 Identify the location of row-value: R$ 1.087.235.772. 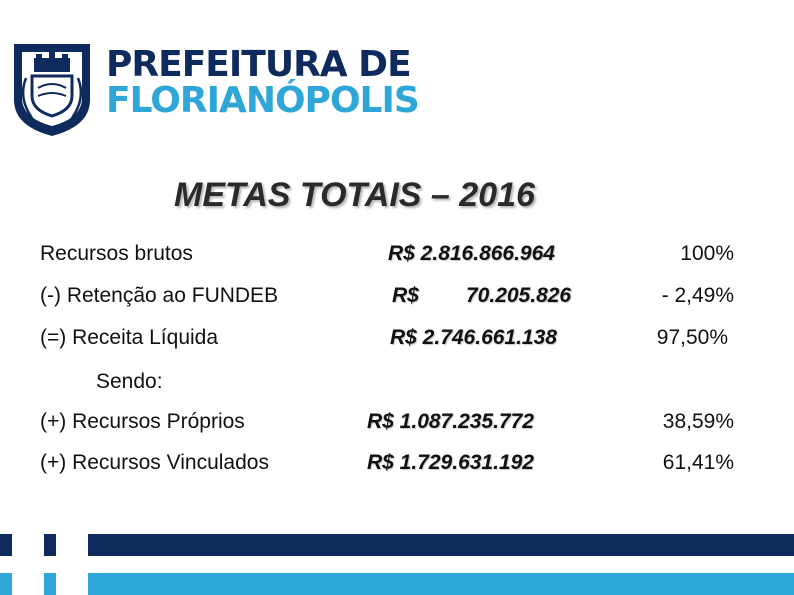
(450, 421).